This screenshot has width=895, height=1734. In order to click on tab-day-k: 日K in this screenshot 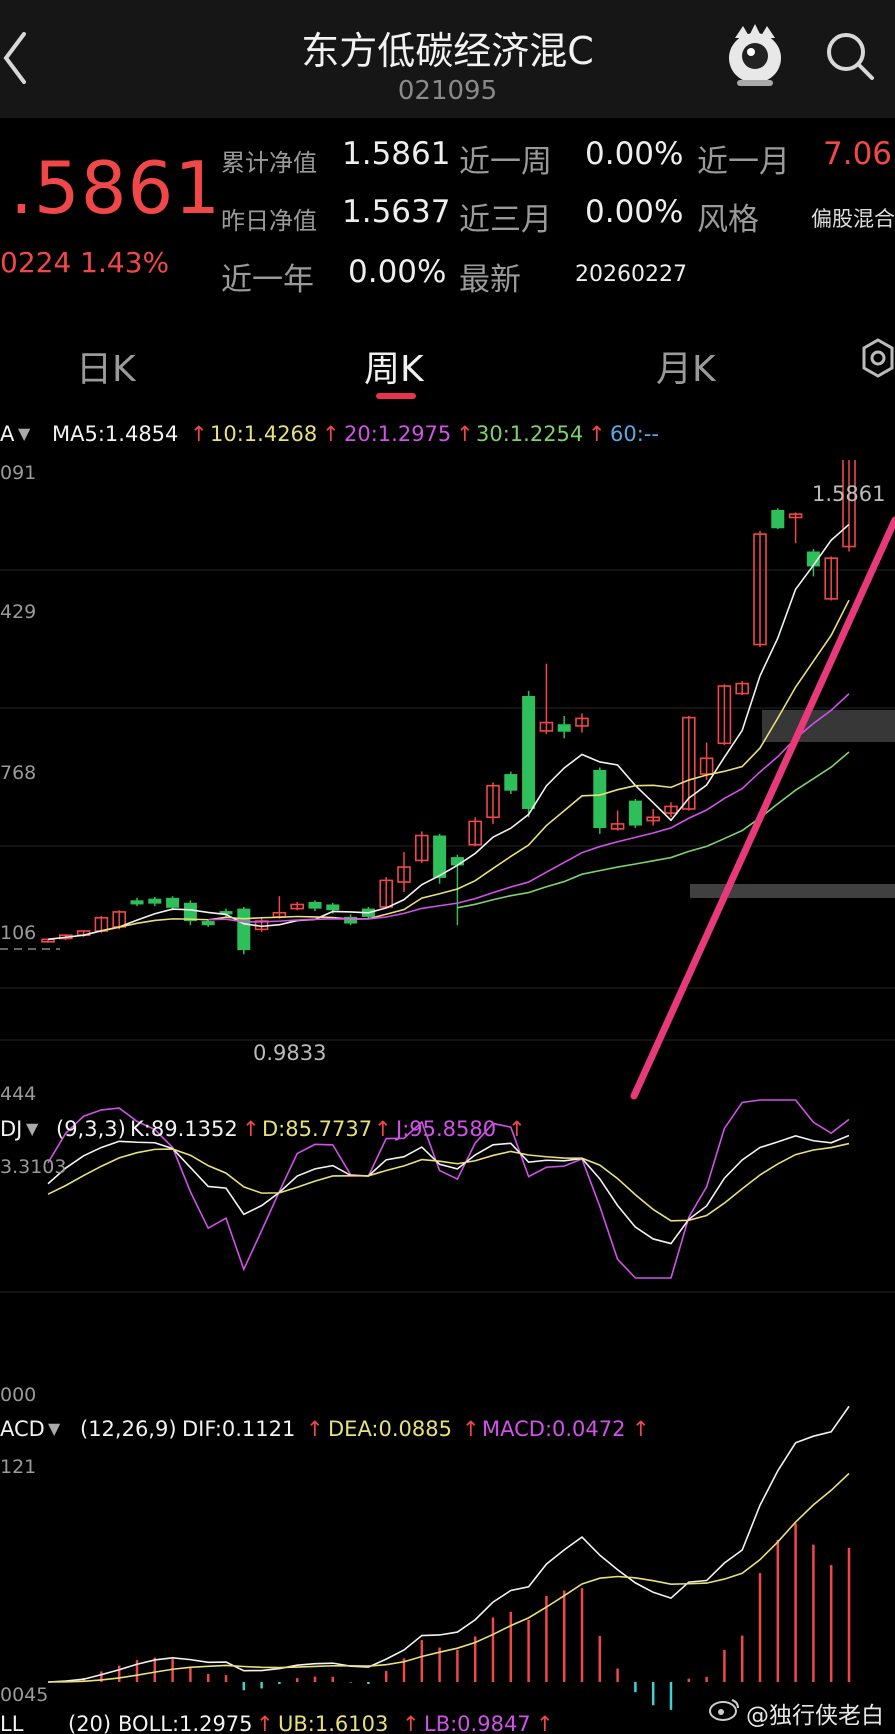, I will do `click(106, 369)`.